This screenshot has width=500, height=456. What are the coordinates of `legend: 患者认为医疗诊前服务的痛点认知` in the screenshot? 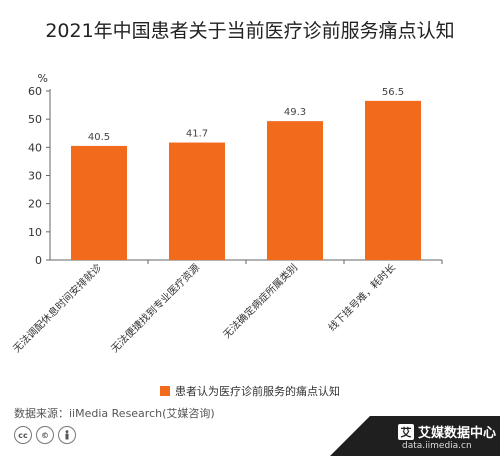 It's located at (250, 391).